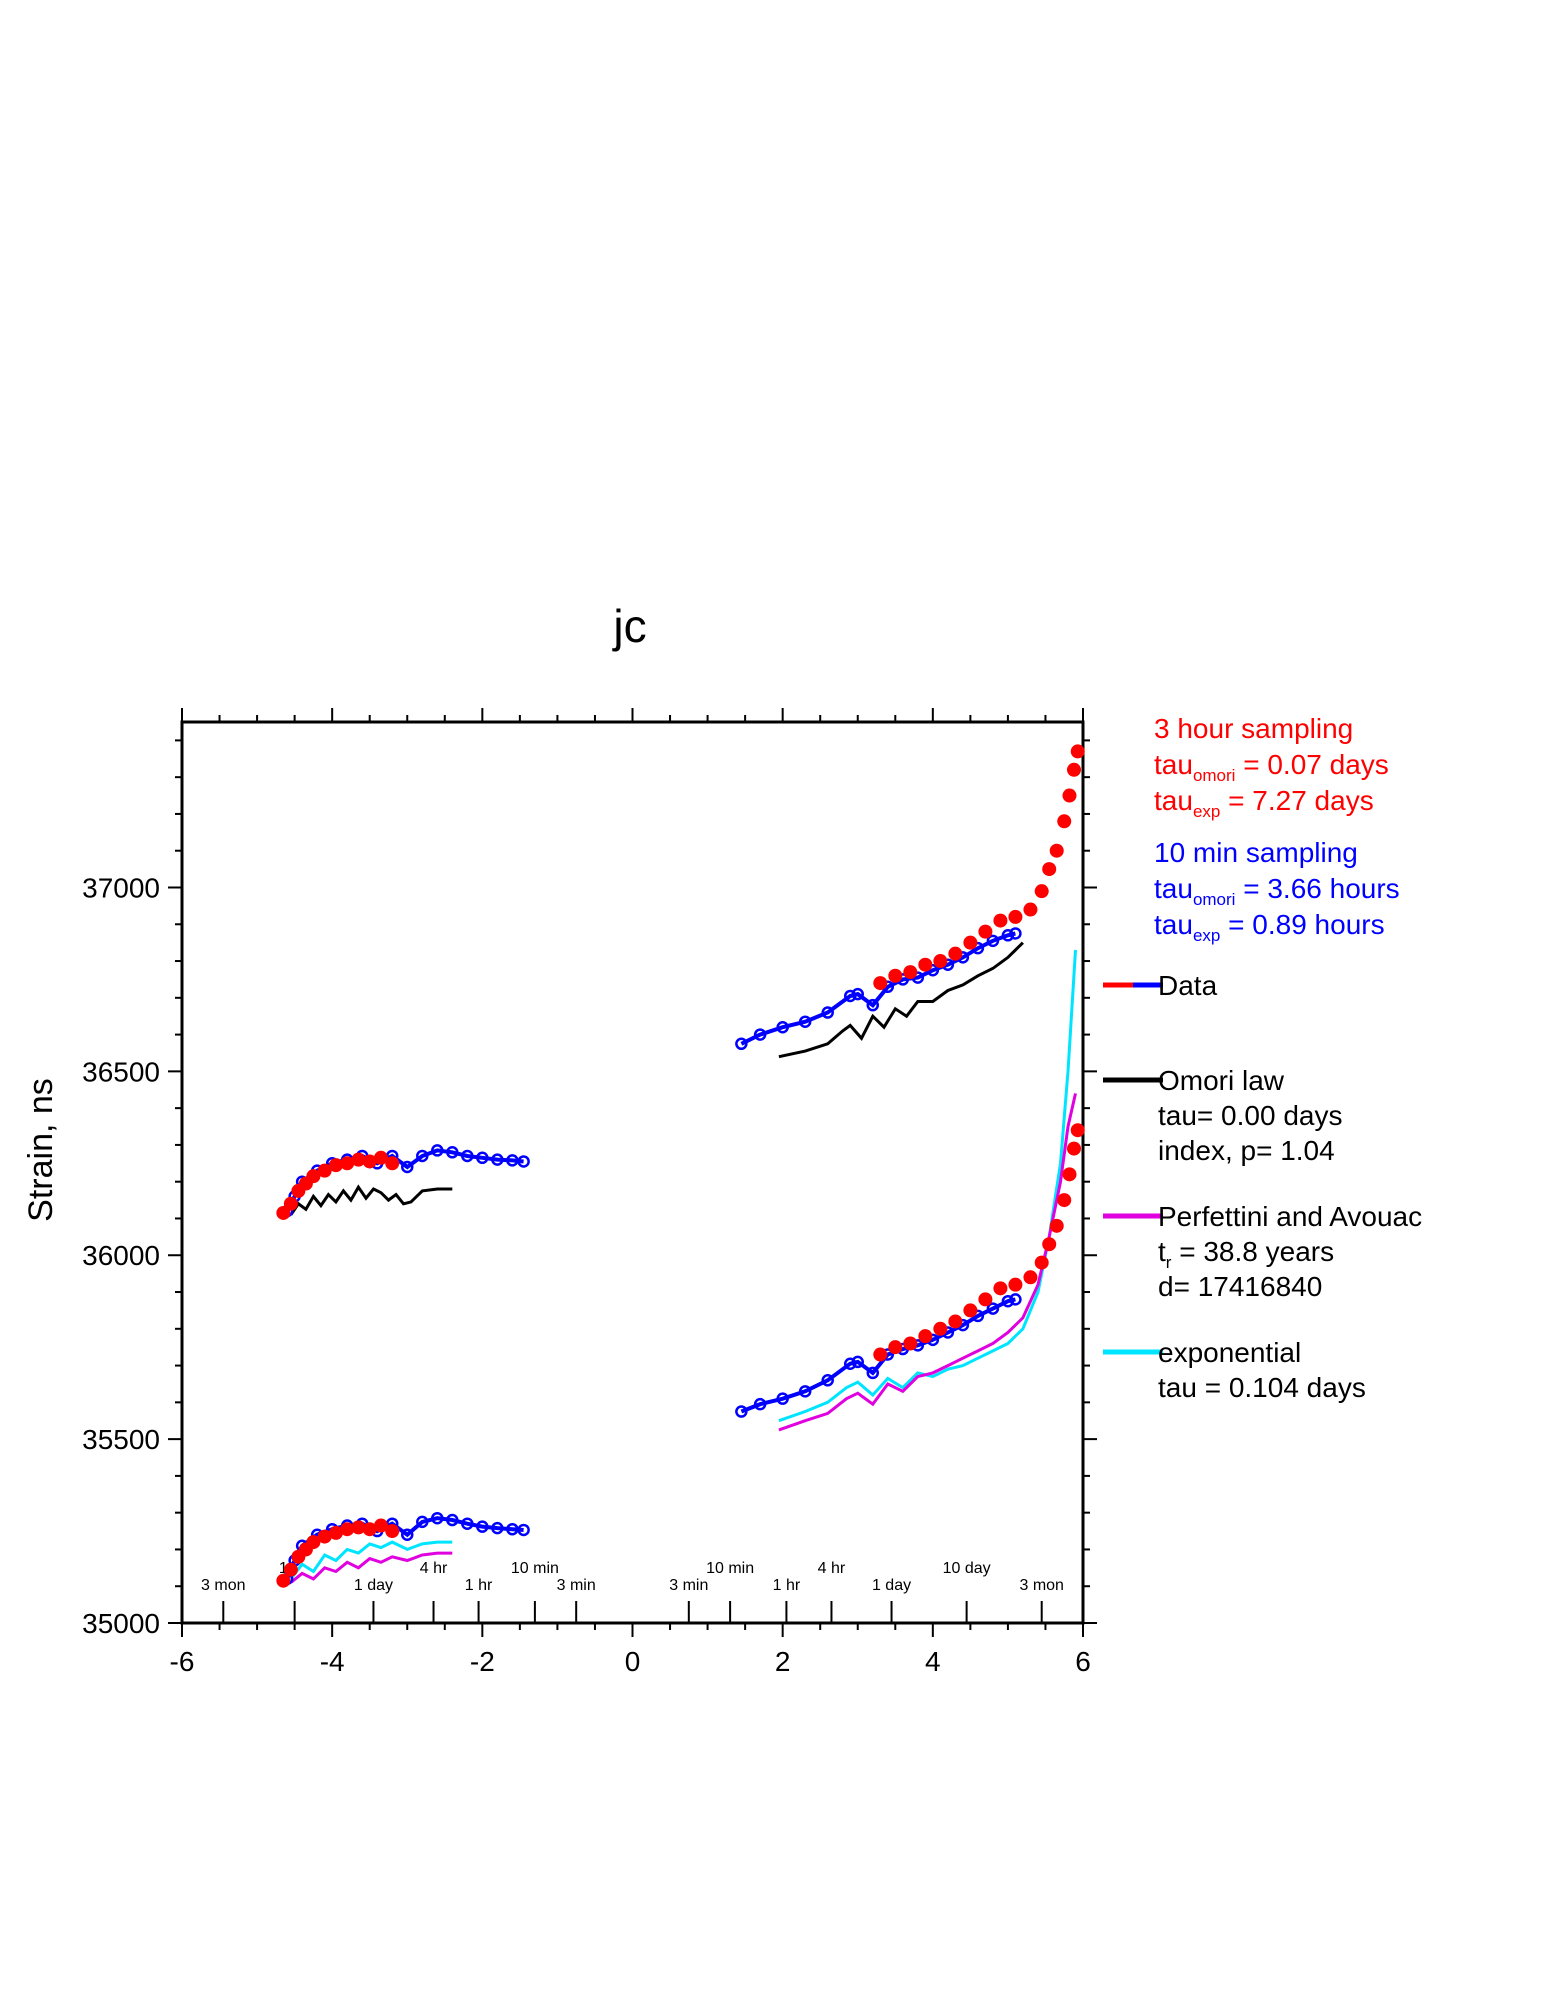  Describe the element at coordinates (1214, 775) in the screenshot. I see `legend-text-subscript: omori` at that location.